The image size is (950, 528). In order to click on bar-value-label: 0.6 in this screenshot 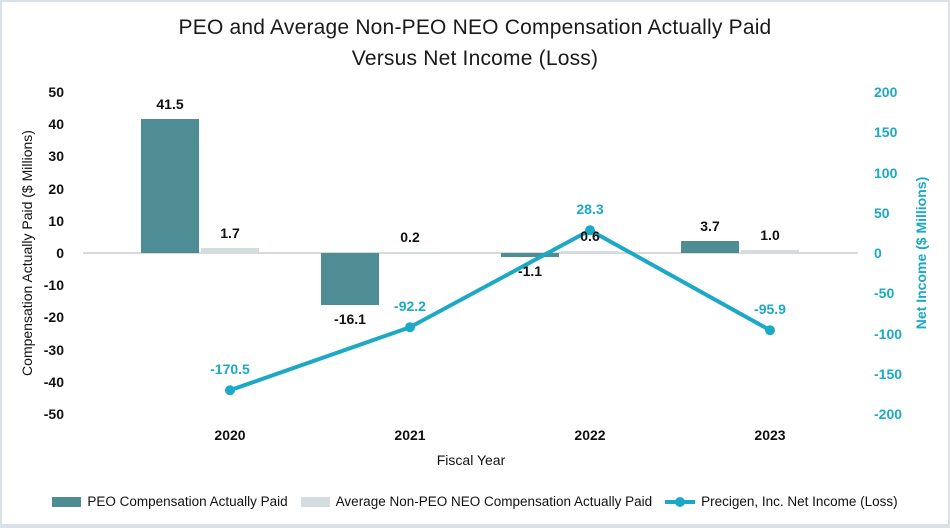, I will do `click(590, 236)`.